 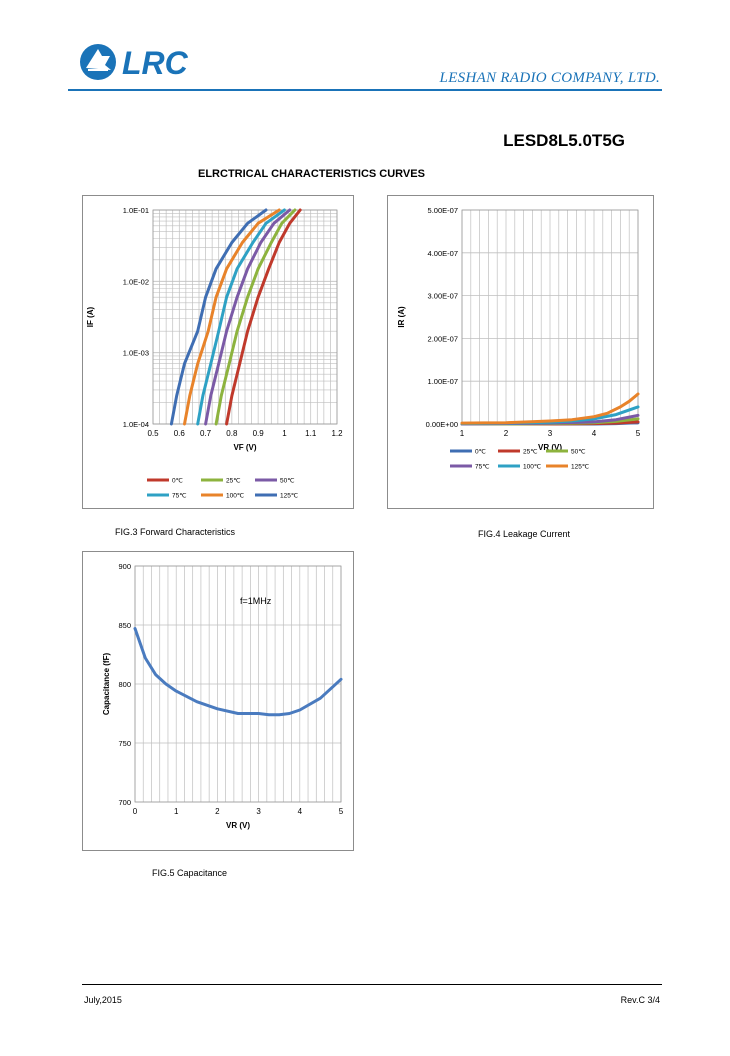 I want to click on y-tick-label: 750, so click(x=124, y=743).